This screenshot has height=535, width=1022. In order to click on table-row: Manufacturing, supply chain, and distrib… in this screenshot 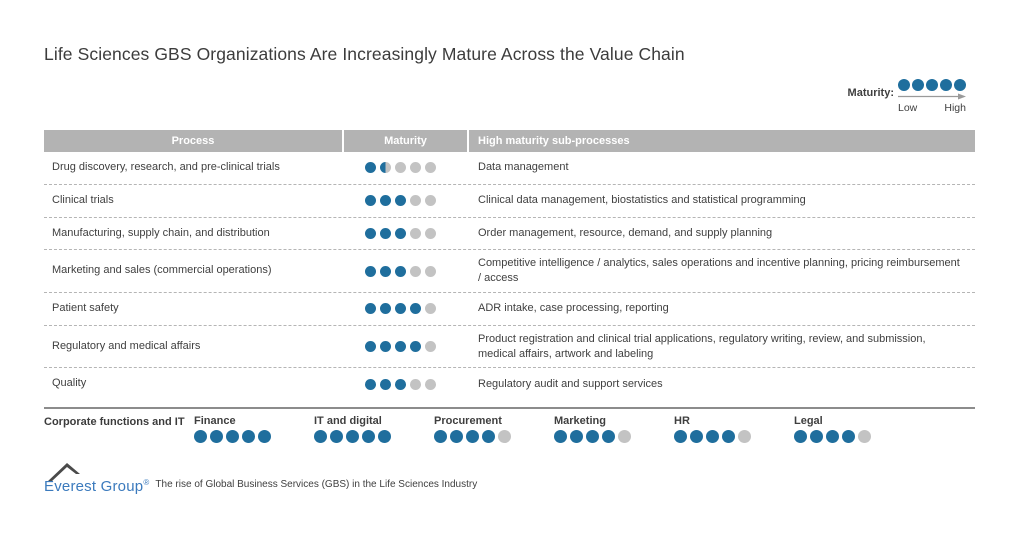, I will do `click(509, 234)`.